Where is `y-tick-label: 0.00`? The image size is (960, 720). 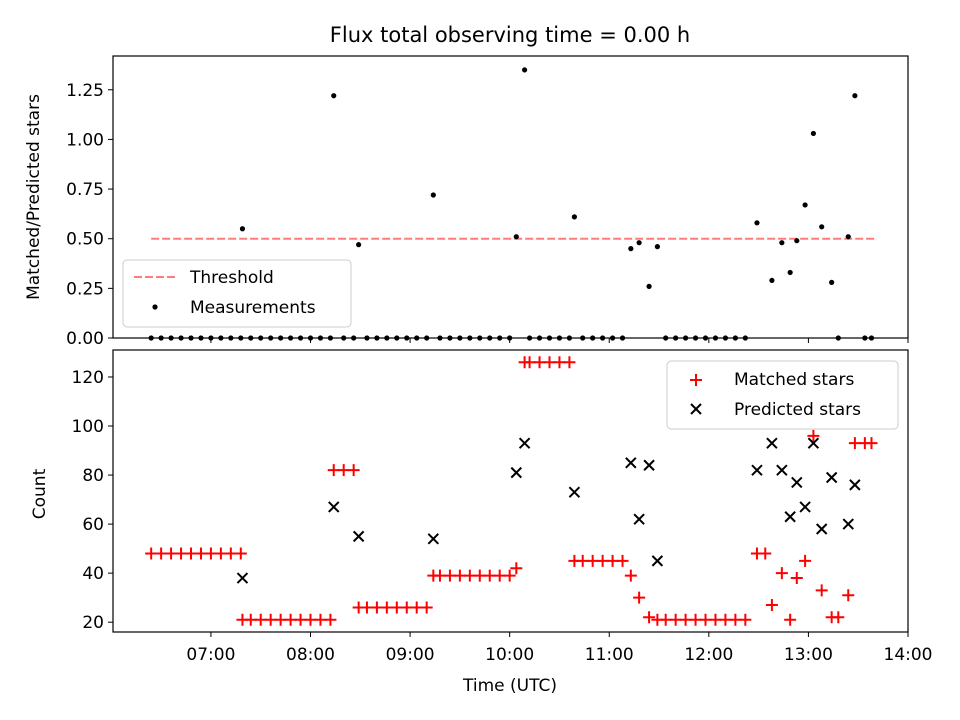 y-tick-label: 0.00 is located at coordinates (85, 339).